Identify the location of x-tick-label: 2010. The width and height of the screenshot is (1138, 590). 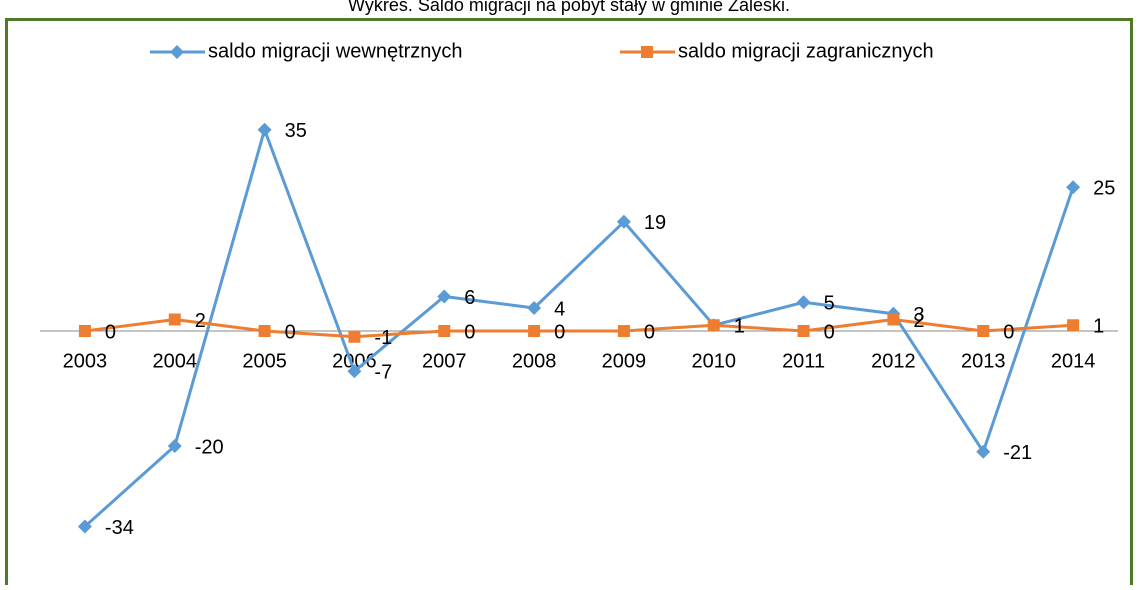
(714, 361).